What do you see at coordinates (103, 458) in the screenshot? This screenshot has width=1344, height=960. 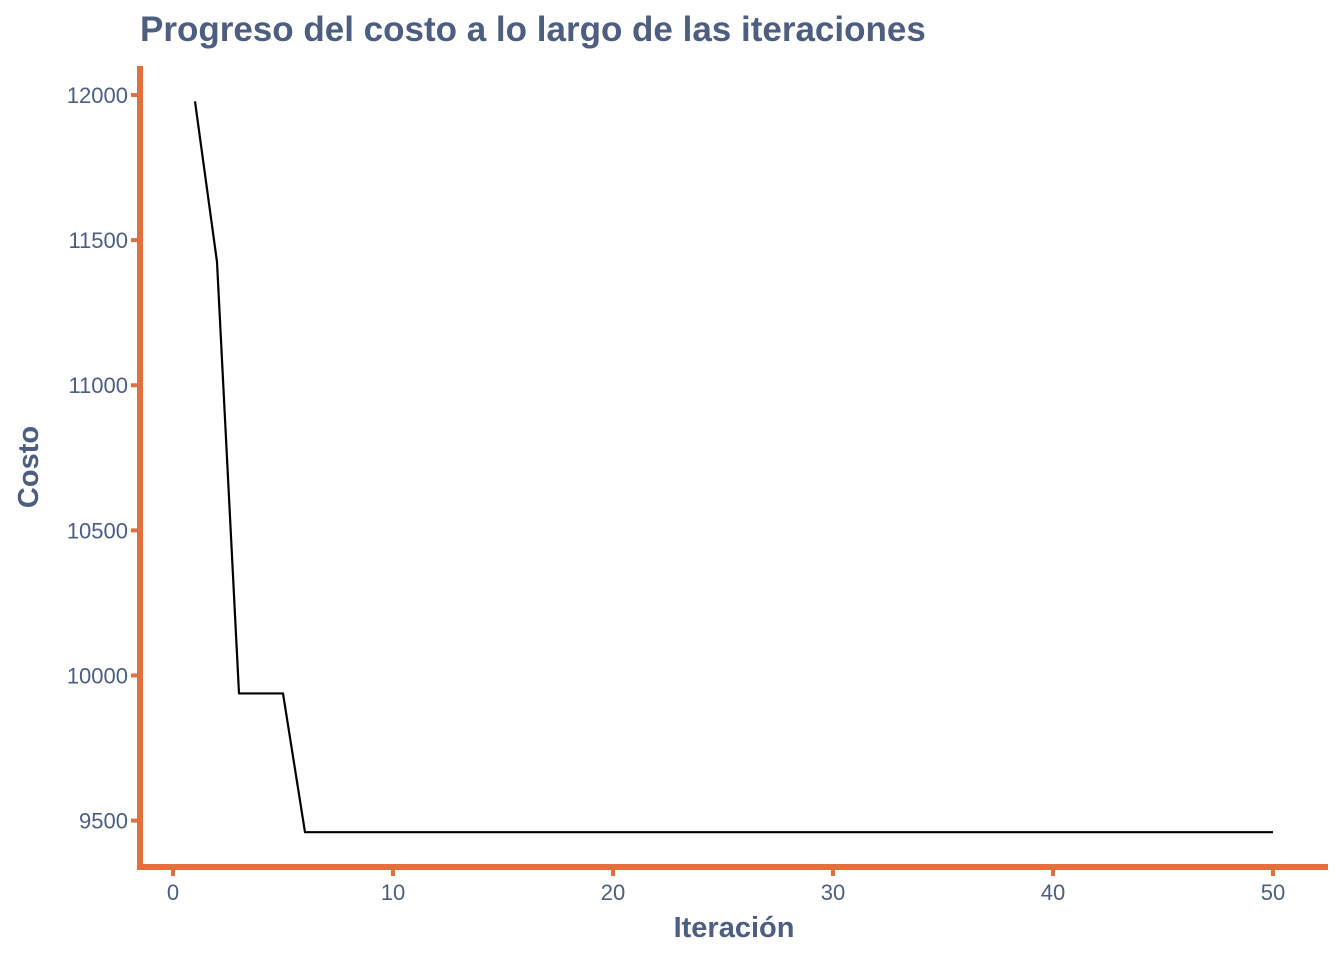 I see `y-axis-ticks: 9500 10000 10500 11000 11500 12000` at bounding box center [103, 458].